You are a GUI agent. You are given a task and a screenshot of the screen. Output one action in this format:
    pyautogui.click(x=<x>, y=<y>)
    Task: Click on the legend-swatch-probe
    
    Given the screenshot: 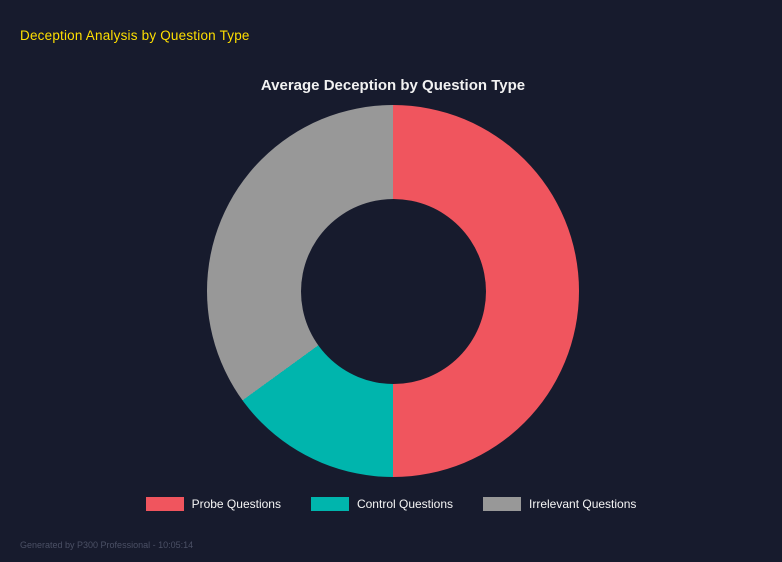 What is the action you would take?
    pyautogui.click(x=164, y=504)
    